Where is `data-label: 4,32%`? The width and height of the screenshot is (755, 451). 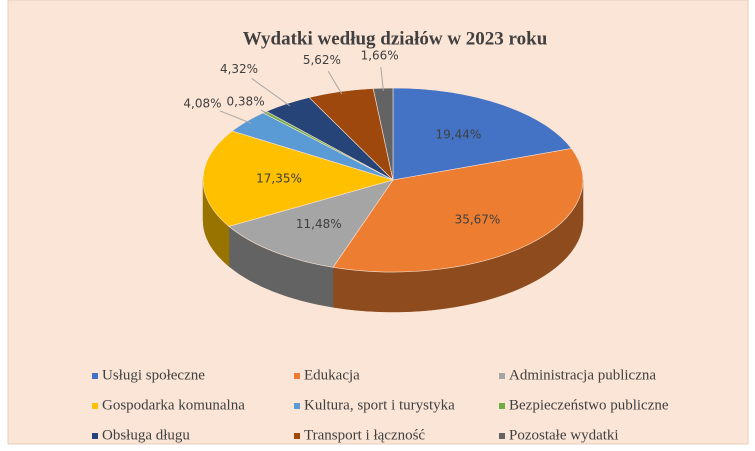
data-label: 4,32% is located at coordinates (239, 69).